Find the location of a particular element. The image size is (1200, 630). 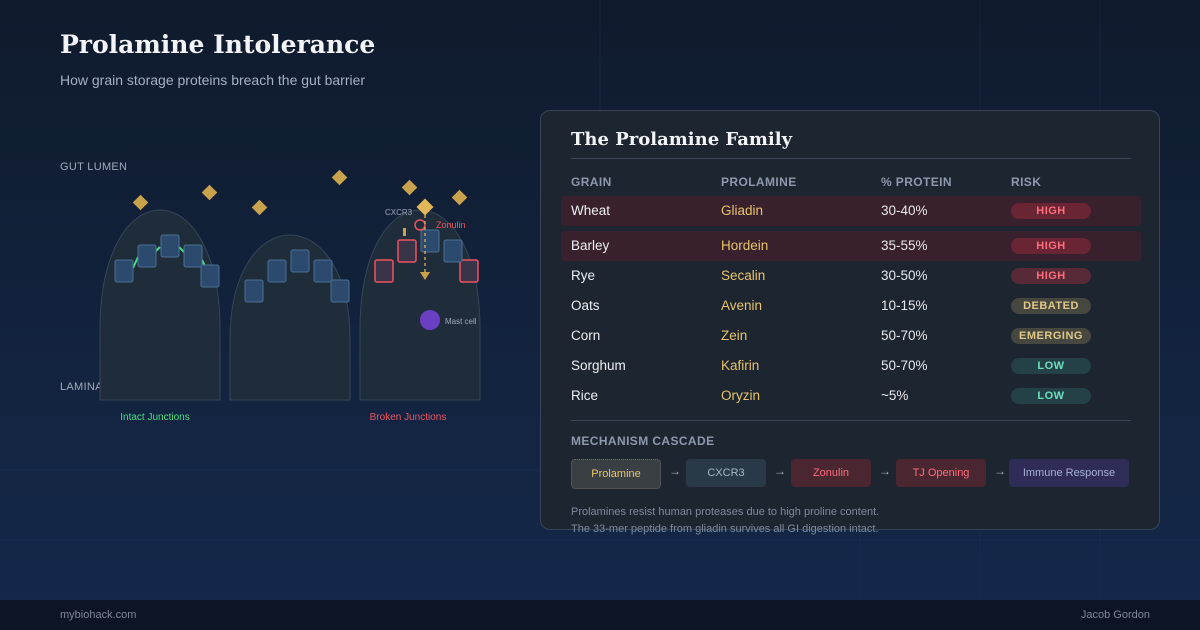

prolamine-cell: Gliadin is located at coordinates (742, 210).